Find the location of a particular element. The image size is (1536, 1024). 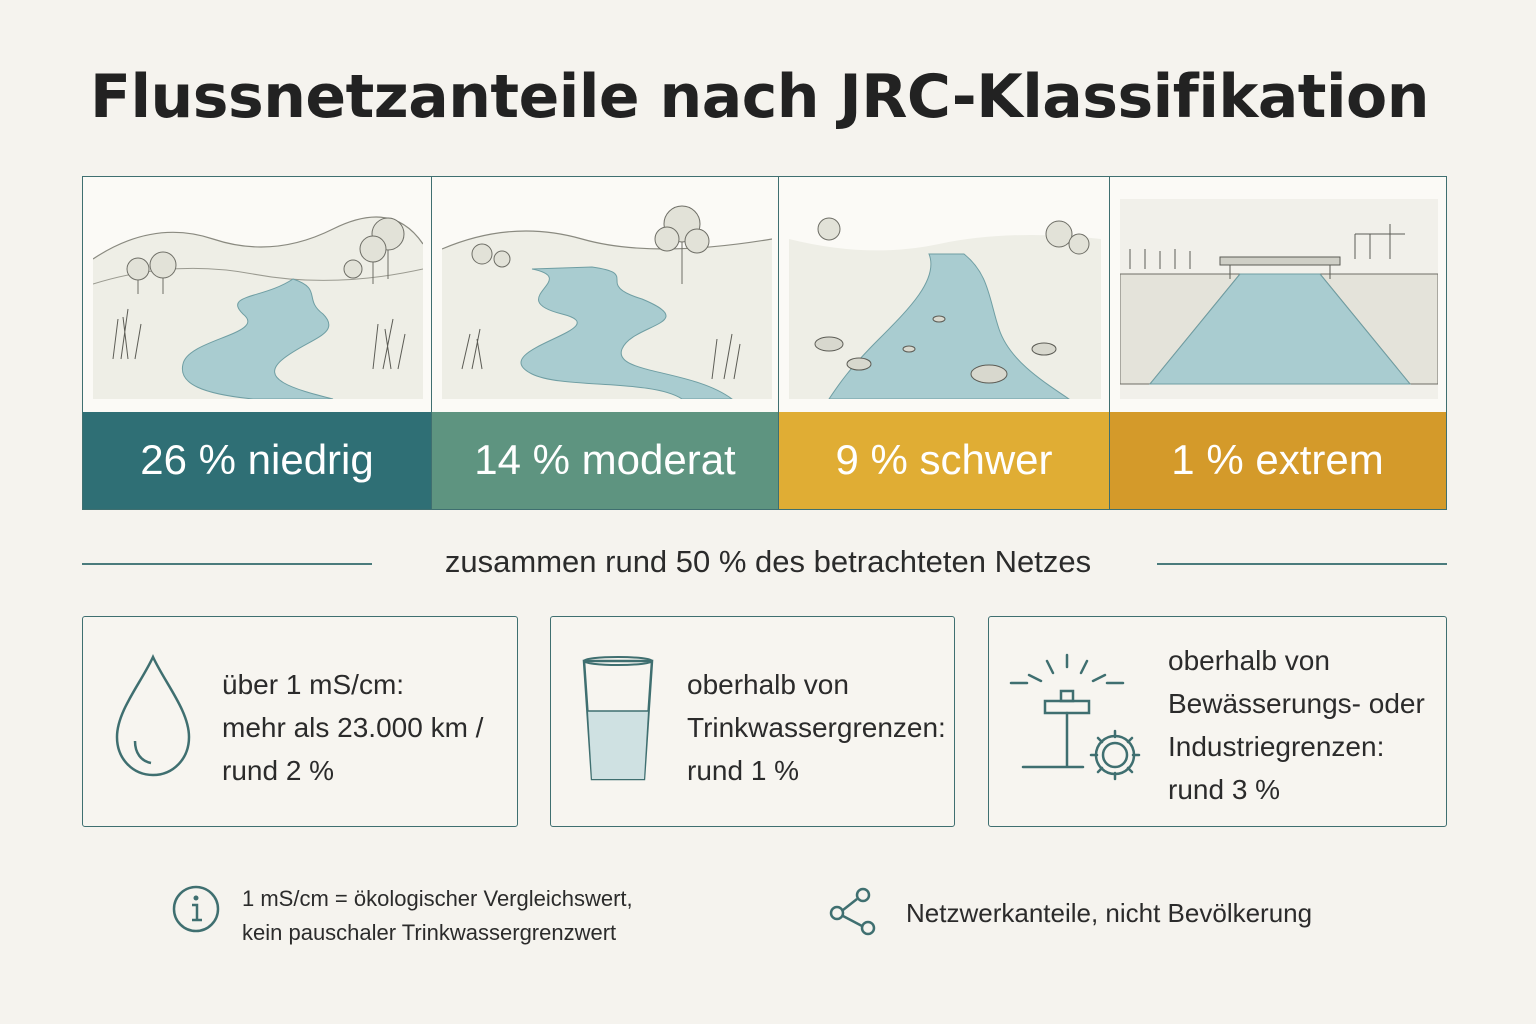

info-icon is located at coordinates (196, 909).